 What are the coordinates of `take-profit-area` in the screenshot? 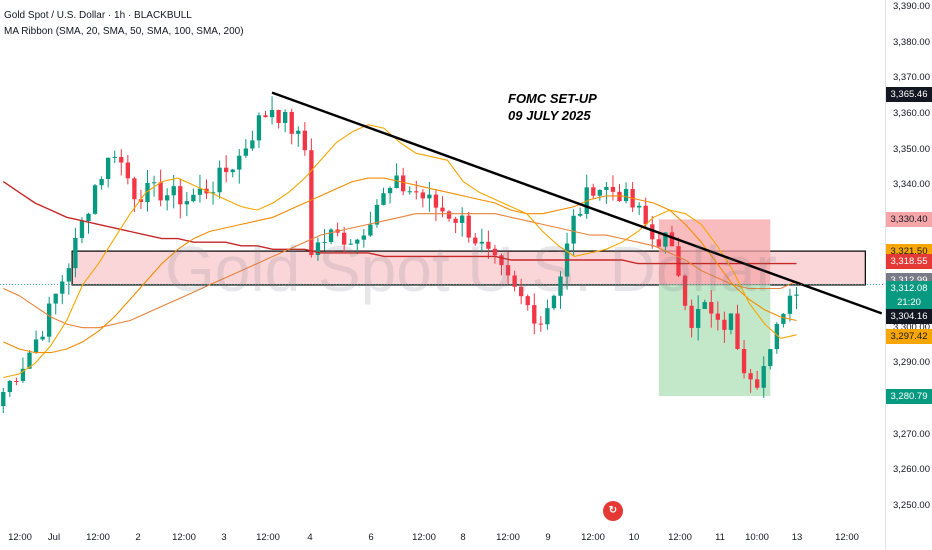 It's located at (714, 340).